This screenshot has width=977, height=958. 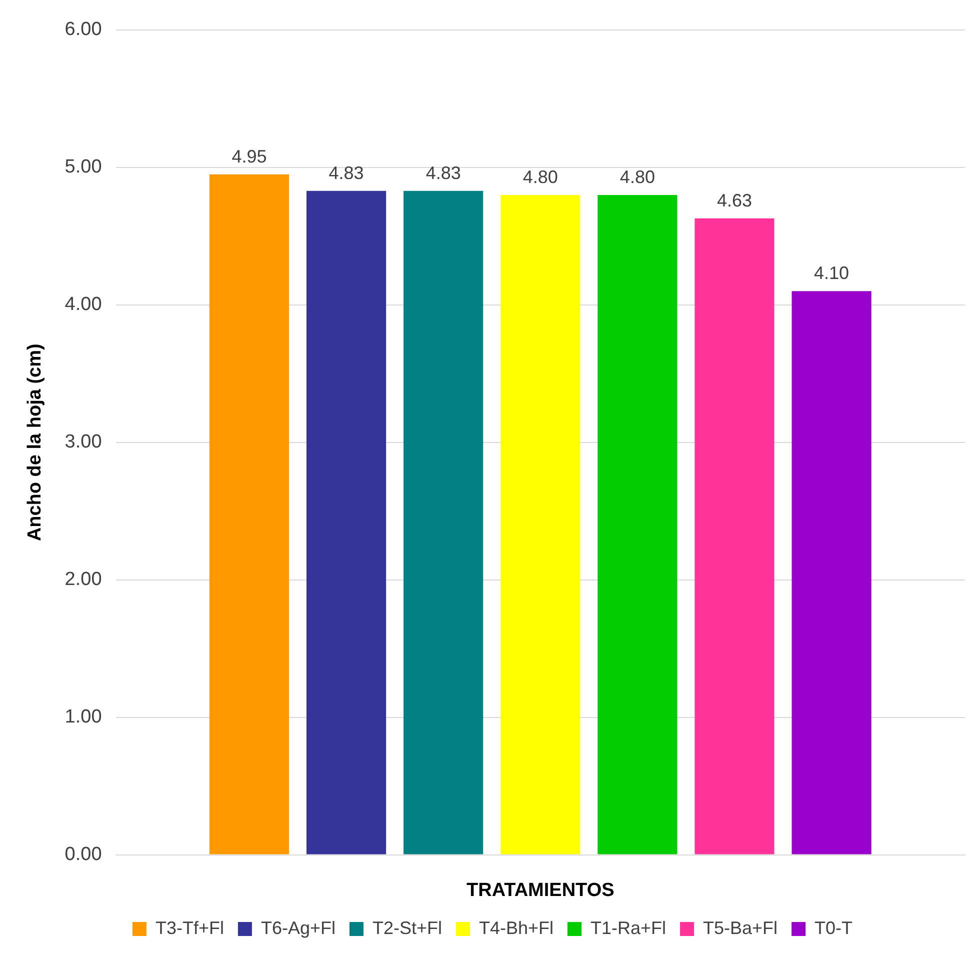 I want to click on legend-label: T2-St+Fl, so click(x=407, y=928).